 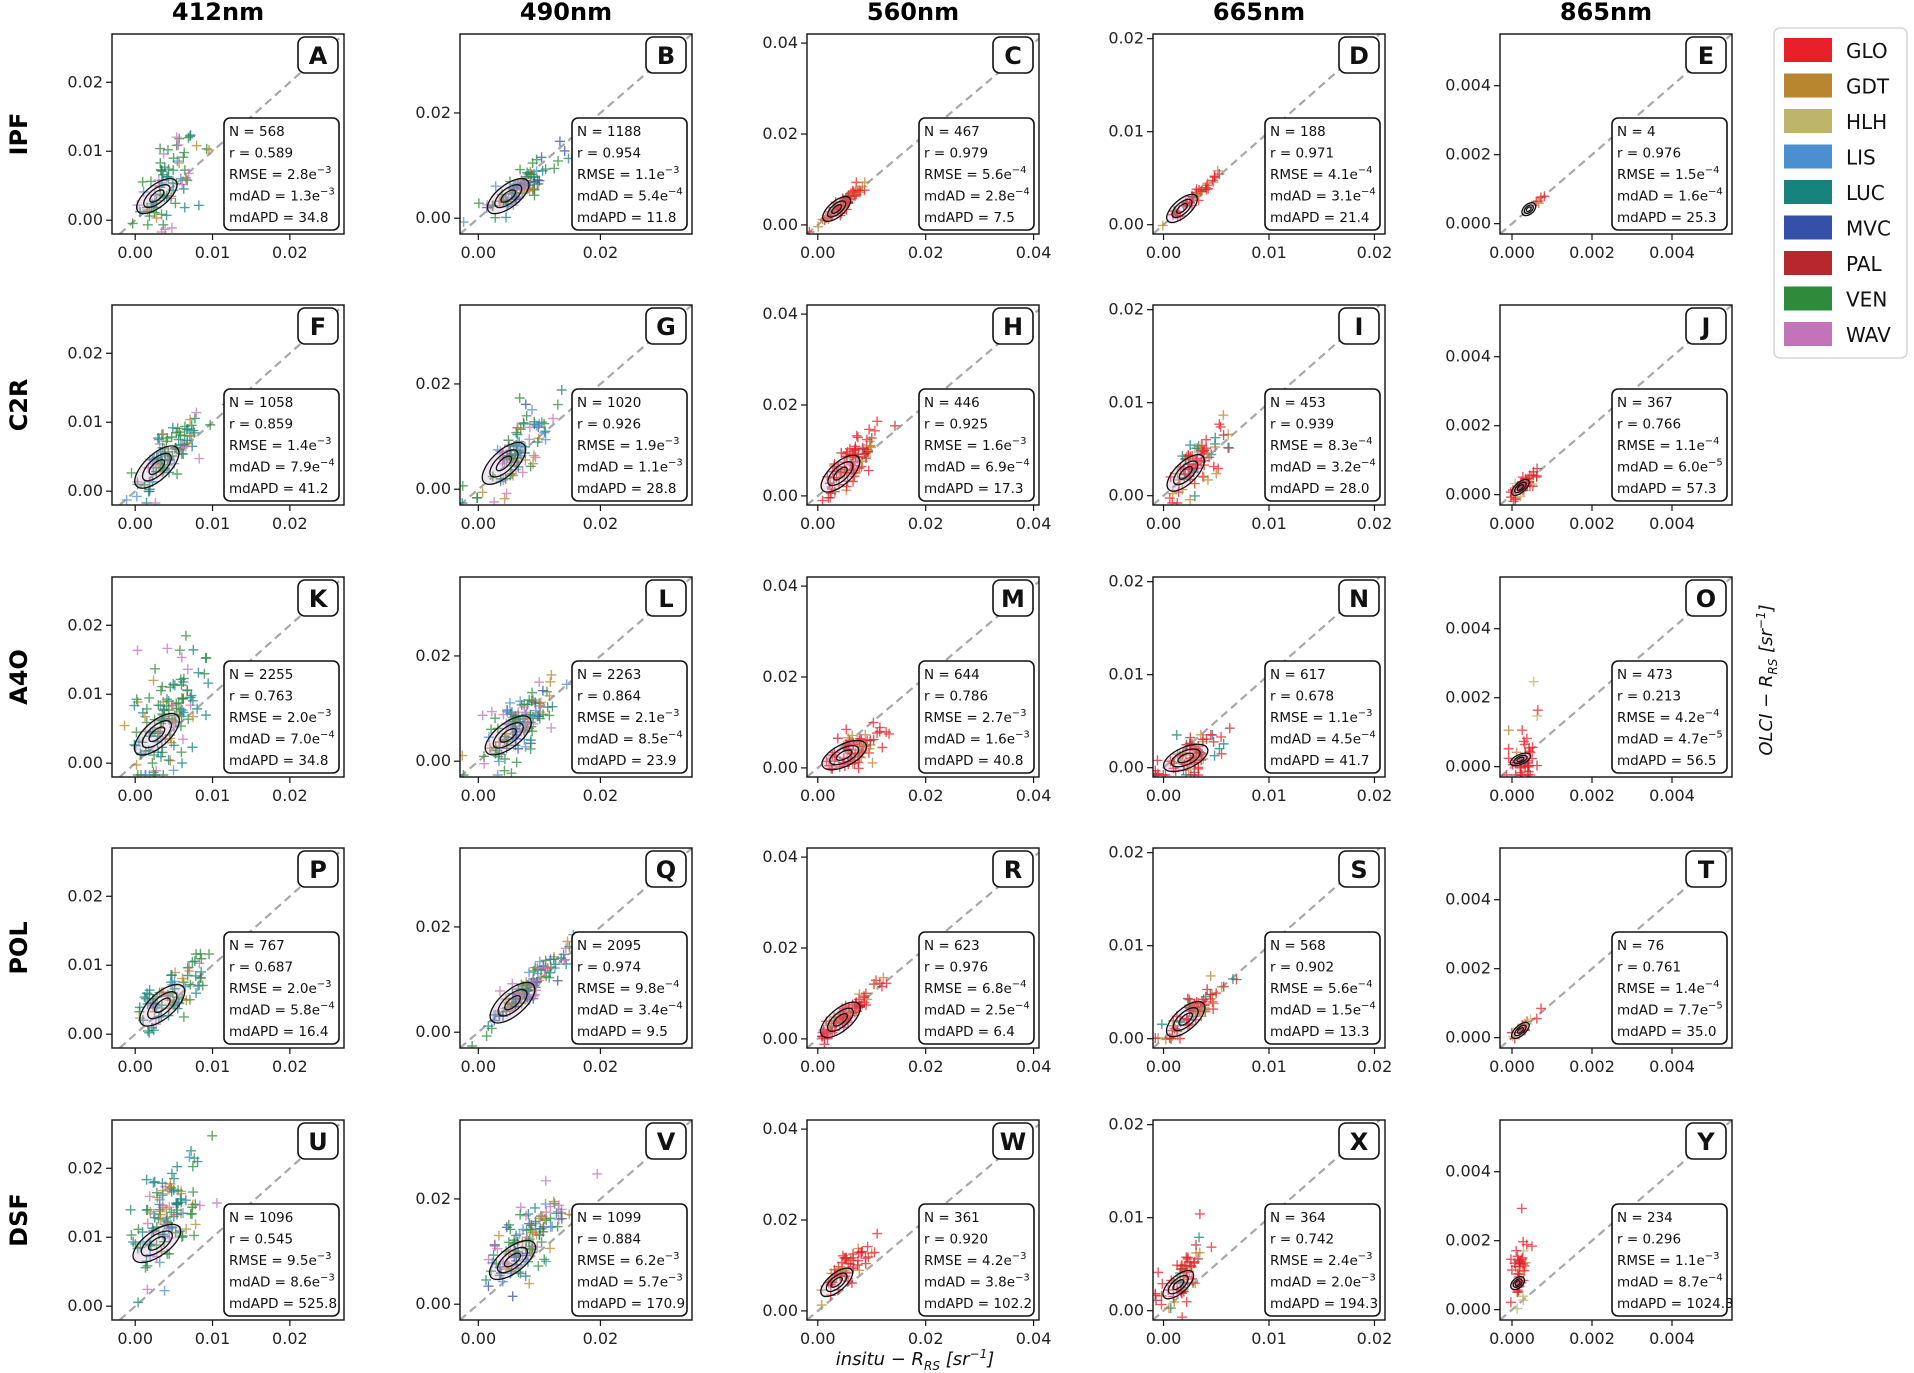 I want to click on stats-box, so click(x=1669, y=445).